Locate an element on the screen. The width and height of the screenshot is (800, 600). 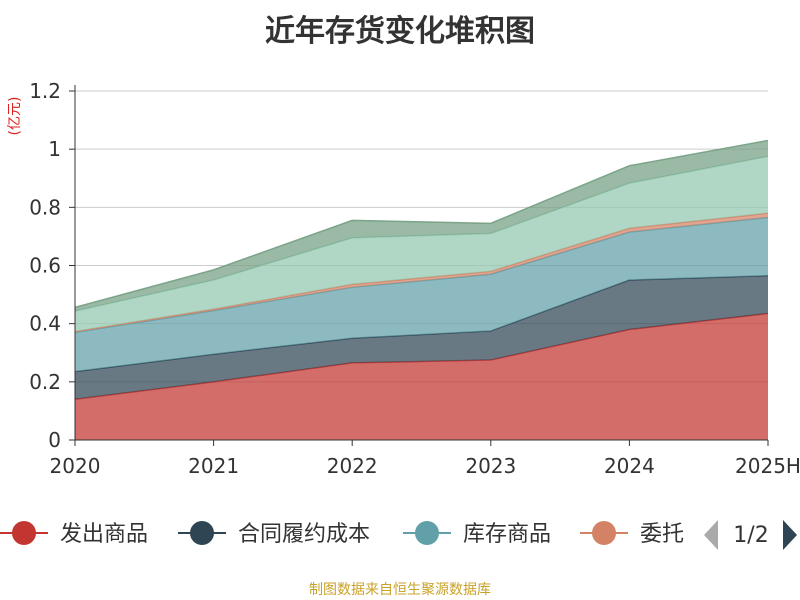
legend-page-indicator: 1/2 is located at coordinates (750, 535).